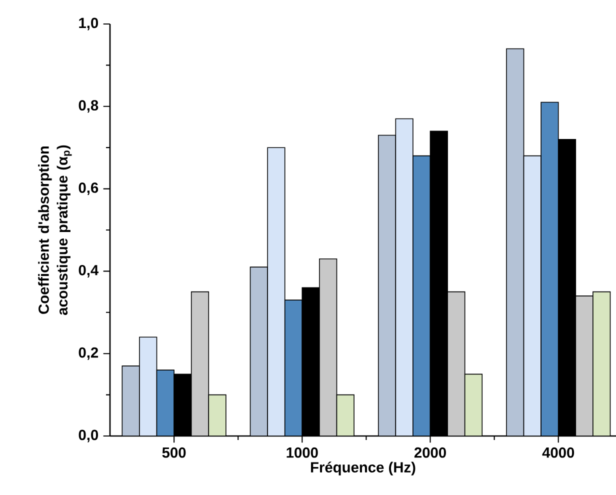 The image size is (616, 495). I want to click on y-tick-label: 0,8, so click(88, 106).